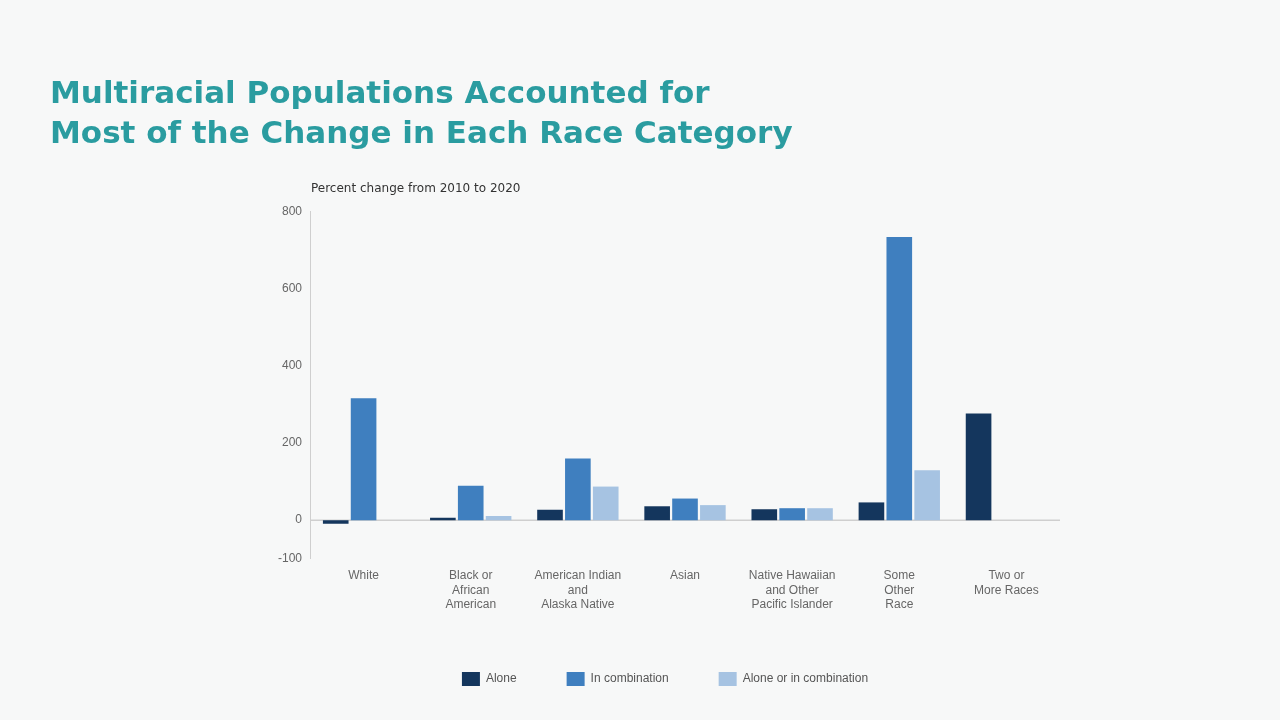  I want to click on x-tick-label: American Indian and Alaska Native, so click(578, 590).